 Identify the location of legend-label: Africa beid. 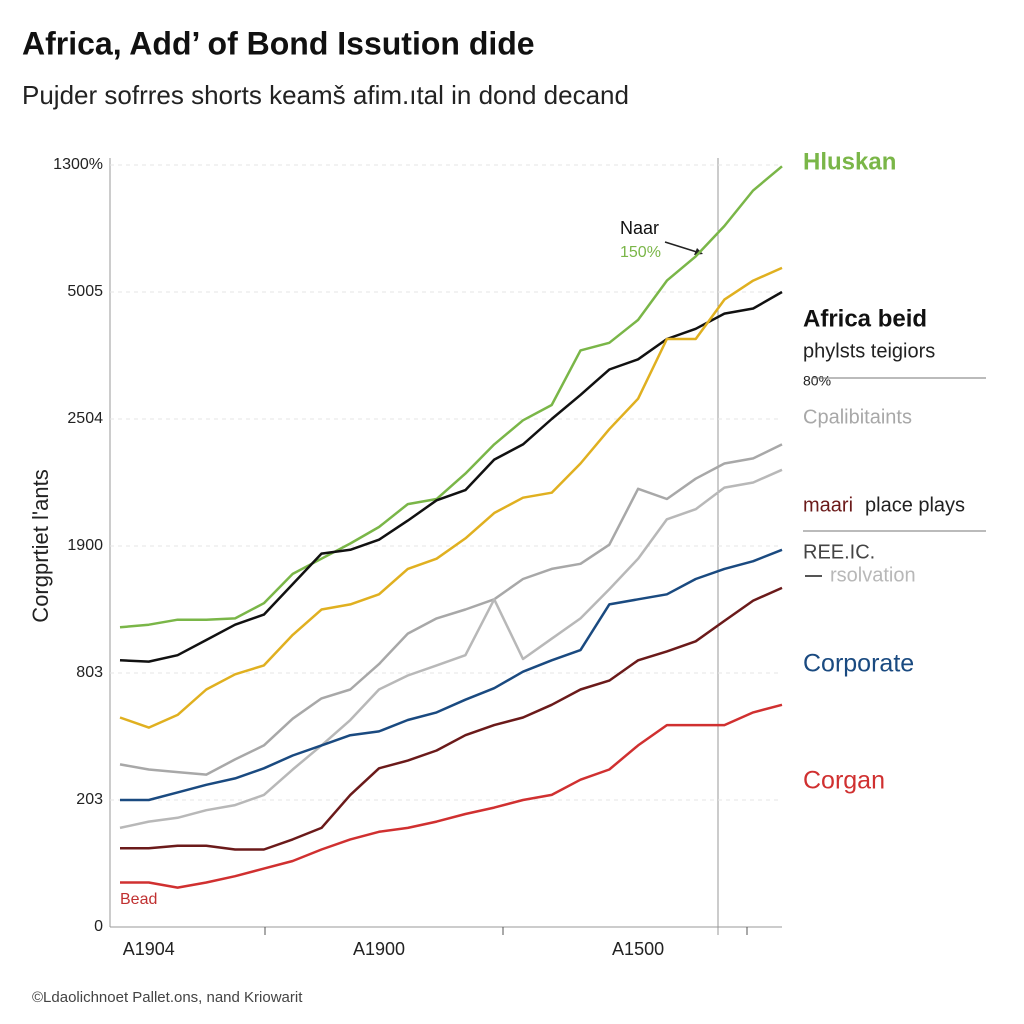
(865, 318).